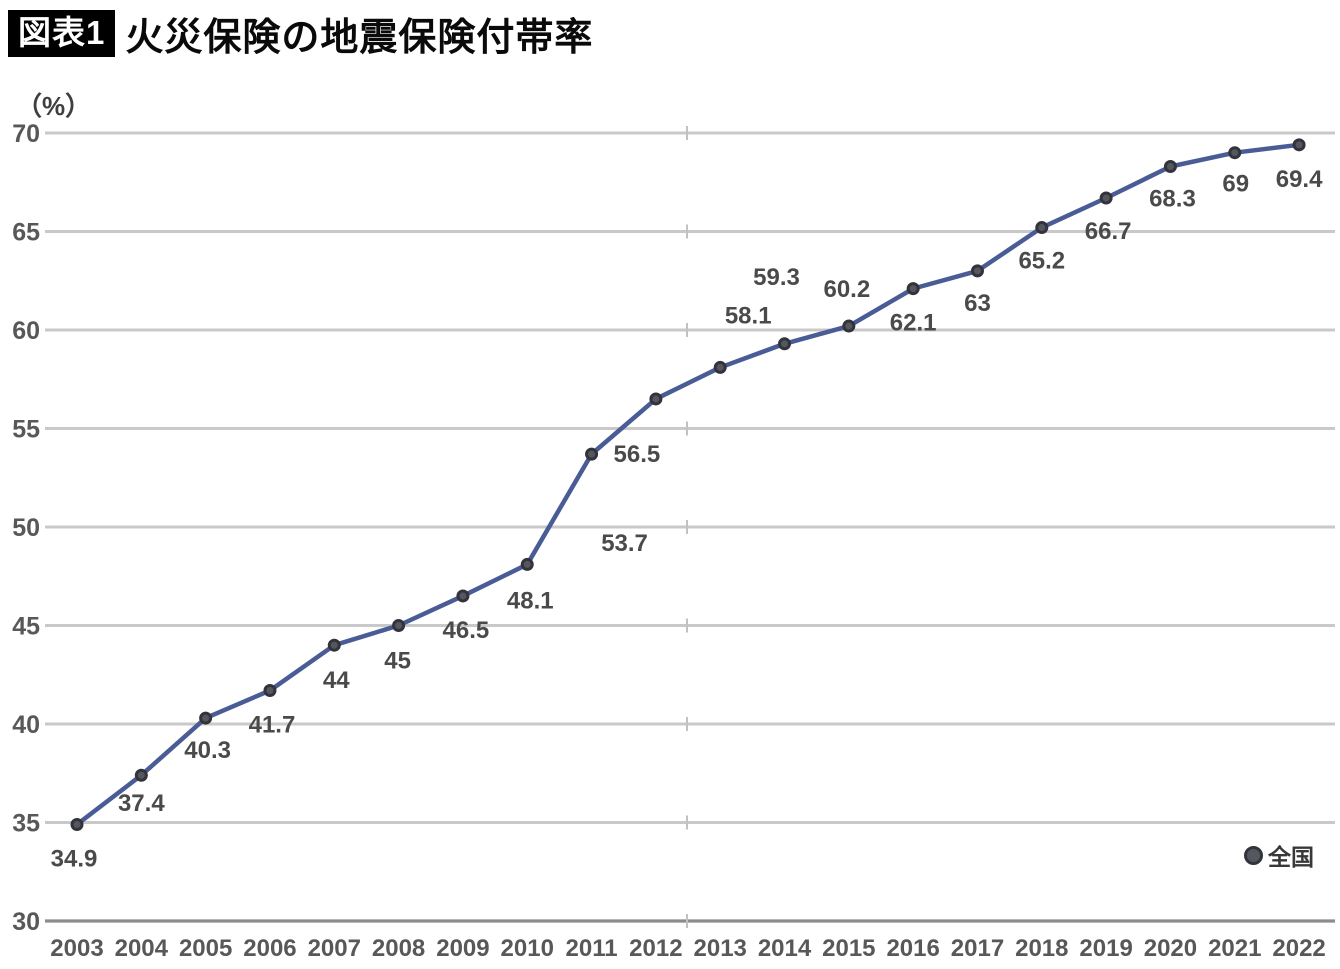 Image resolution: width=1340 pixels, height=969 pixels. Describe the element at coordinates (1172, 198) in the screenshot. I see `data-point-label: 68.3` at that location.